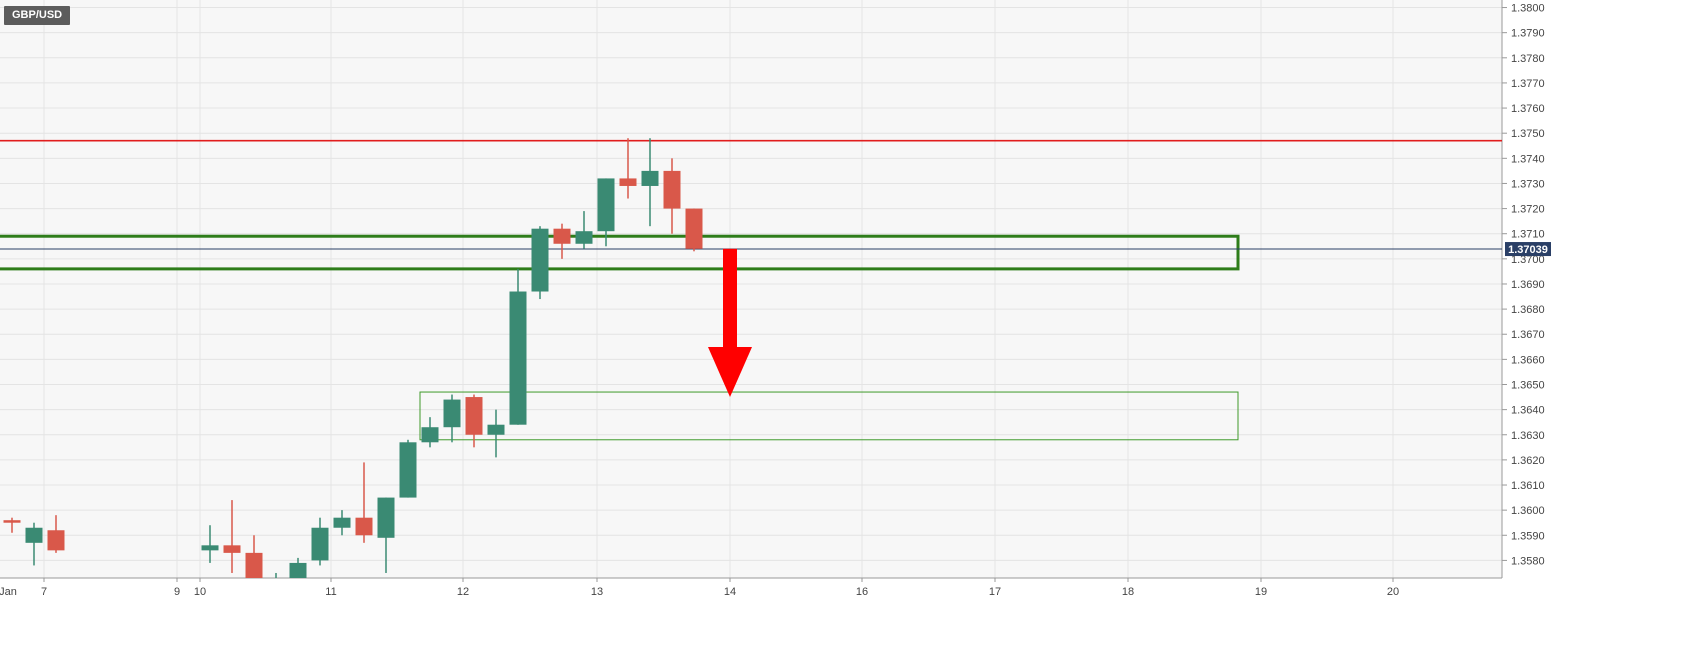  Describe the element at coordinates (1528, 536) in the screenshot. I see `y-tick-label: 1.3590` at that location.